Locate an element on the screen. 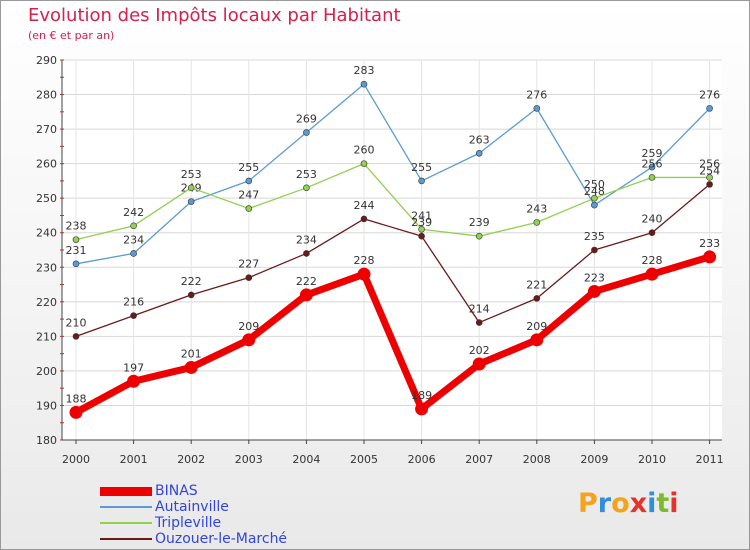 This screenshot has height=550, width=750. data-label-ouzouer-le-march-: 244 is located at coordinates (364, 205).